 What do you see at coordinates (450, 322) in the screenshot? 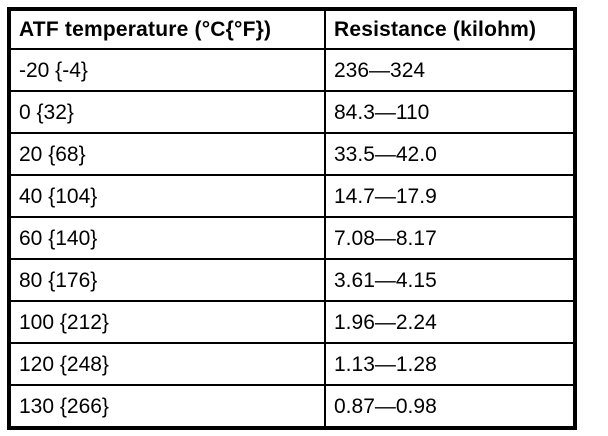
I see `resistance-cell: 1.96—2.24` at bounding box center [450, 322].